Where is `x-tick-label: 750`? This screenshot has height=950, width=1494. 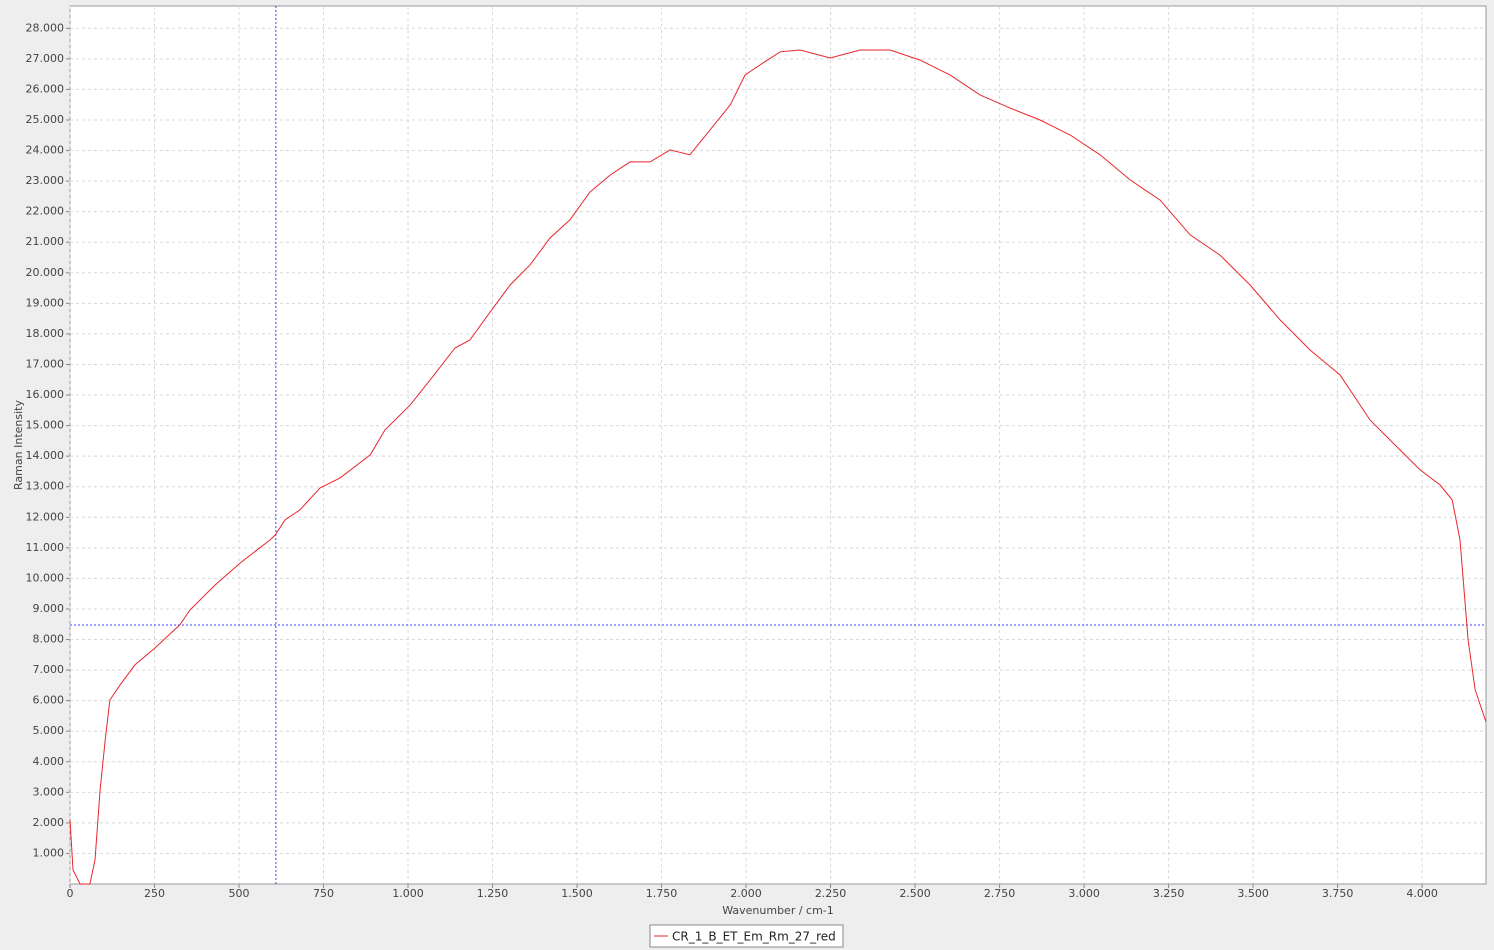
x-tick-label: 750 is located at coordinates (323, 893).